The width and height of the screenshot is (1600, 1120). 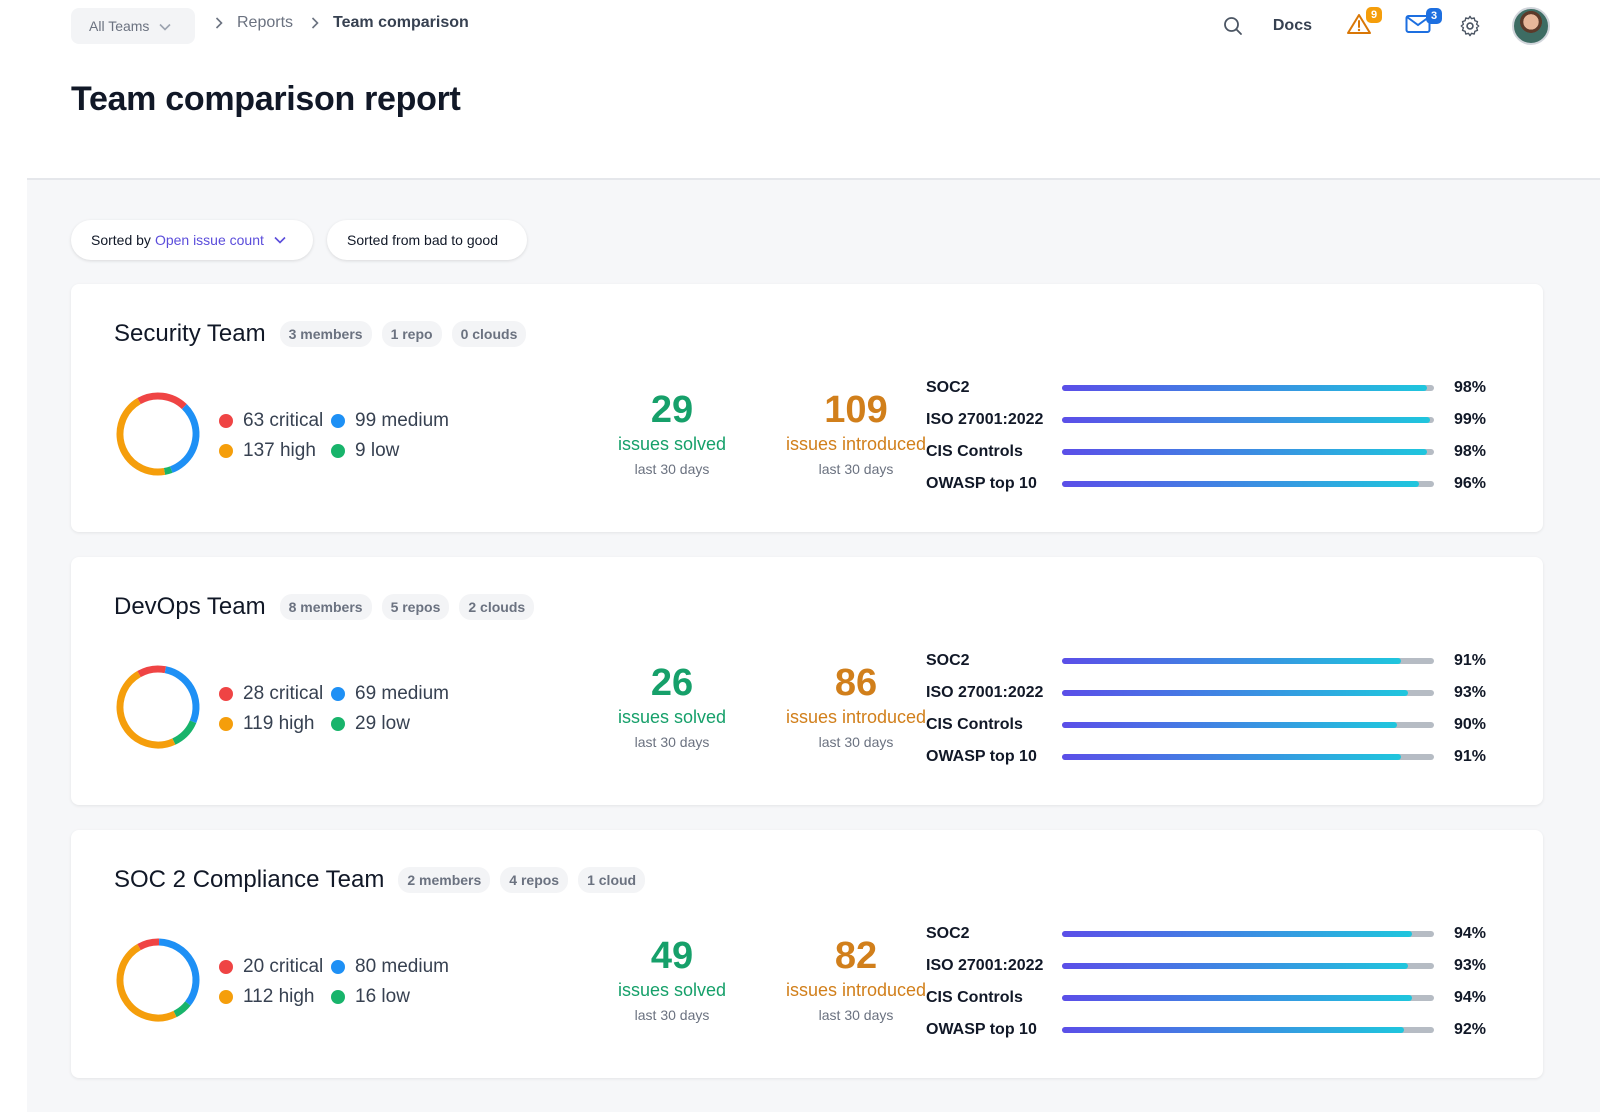 I want to click on issues-solved-stat: 26 issues solved last 30 days, so click(x=672, y=707).